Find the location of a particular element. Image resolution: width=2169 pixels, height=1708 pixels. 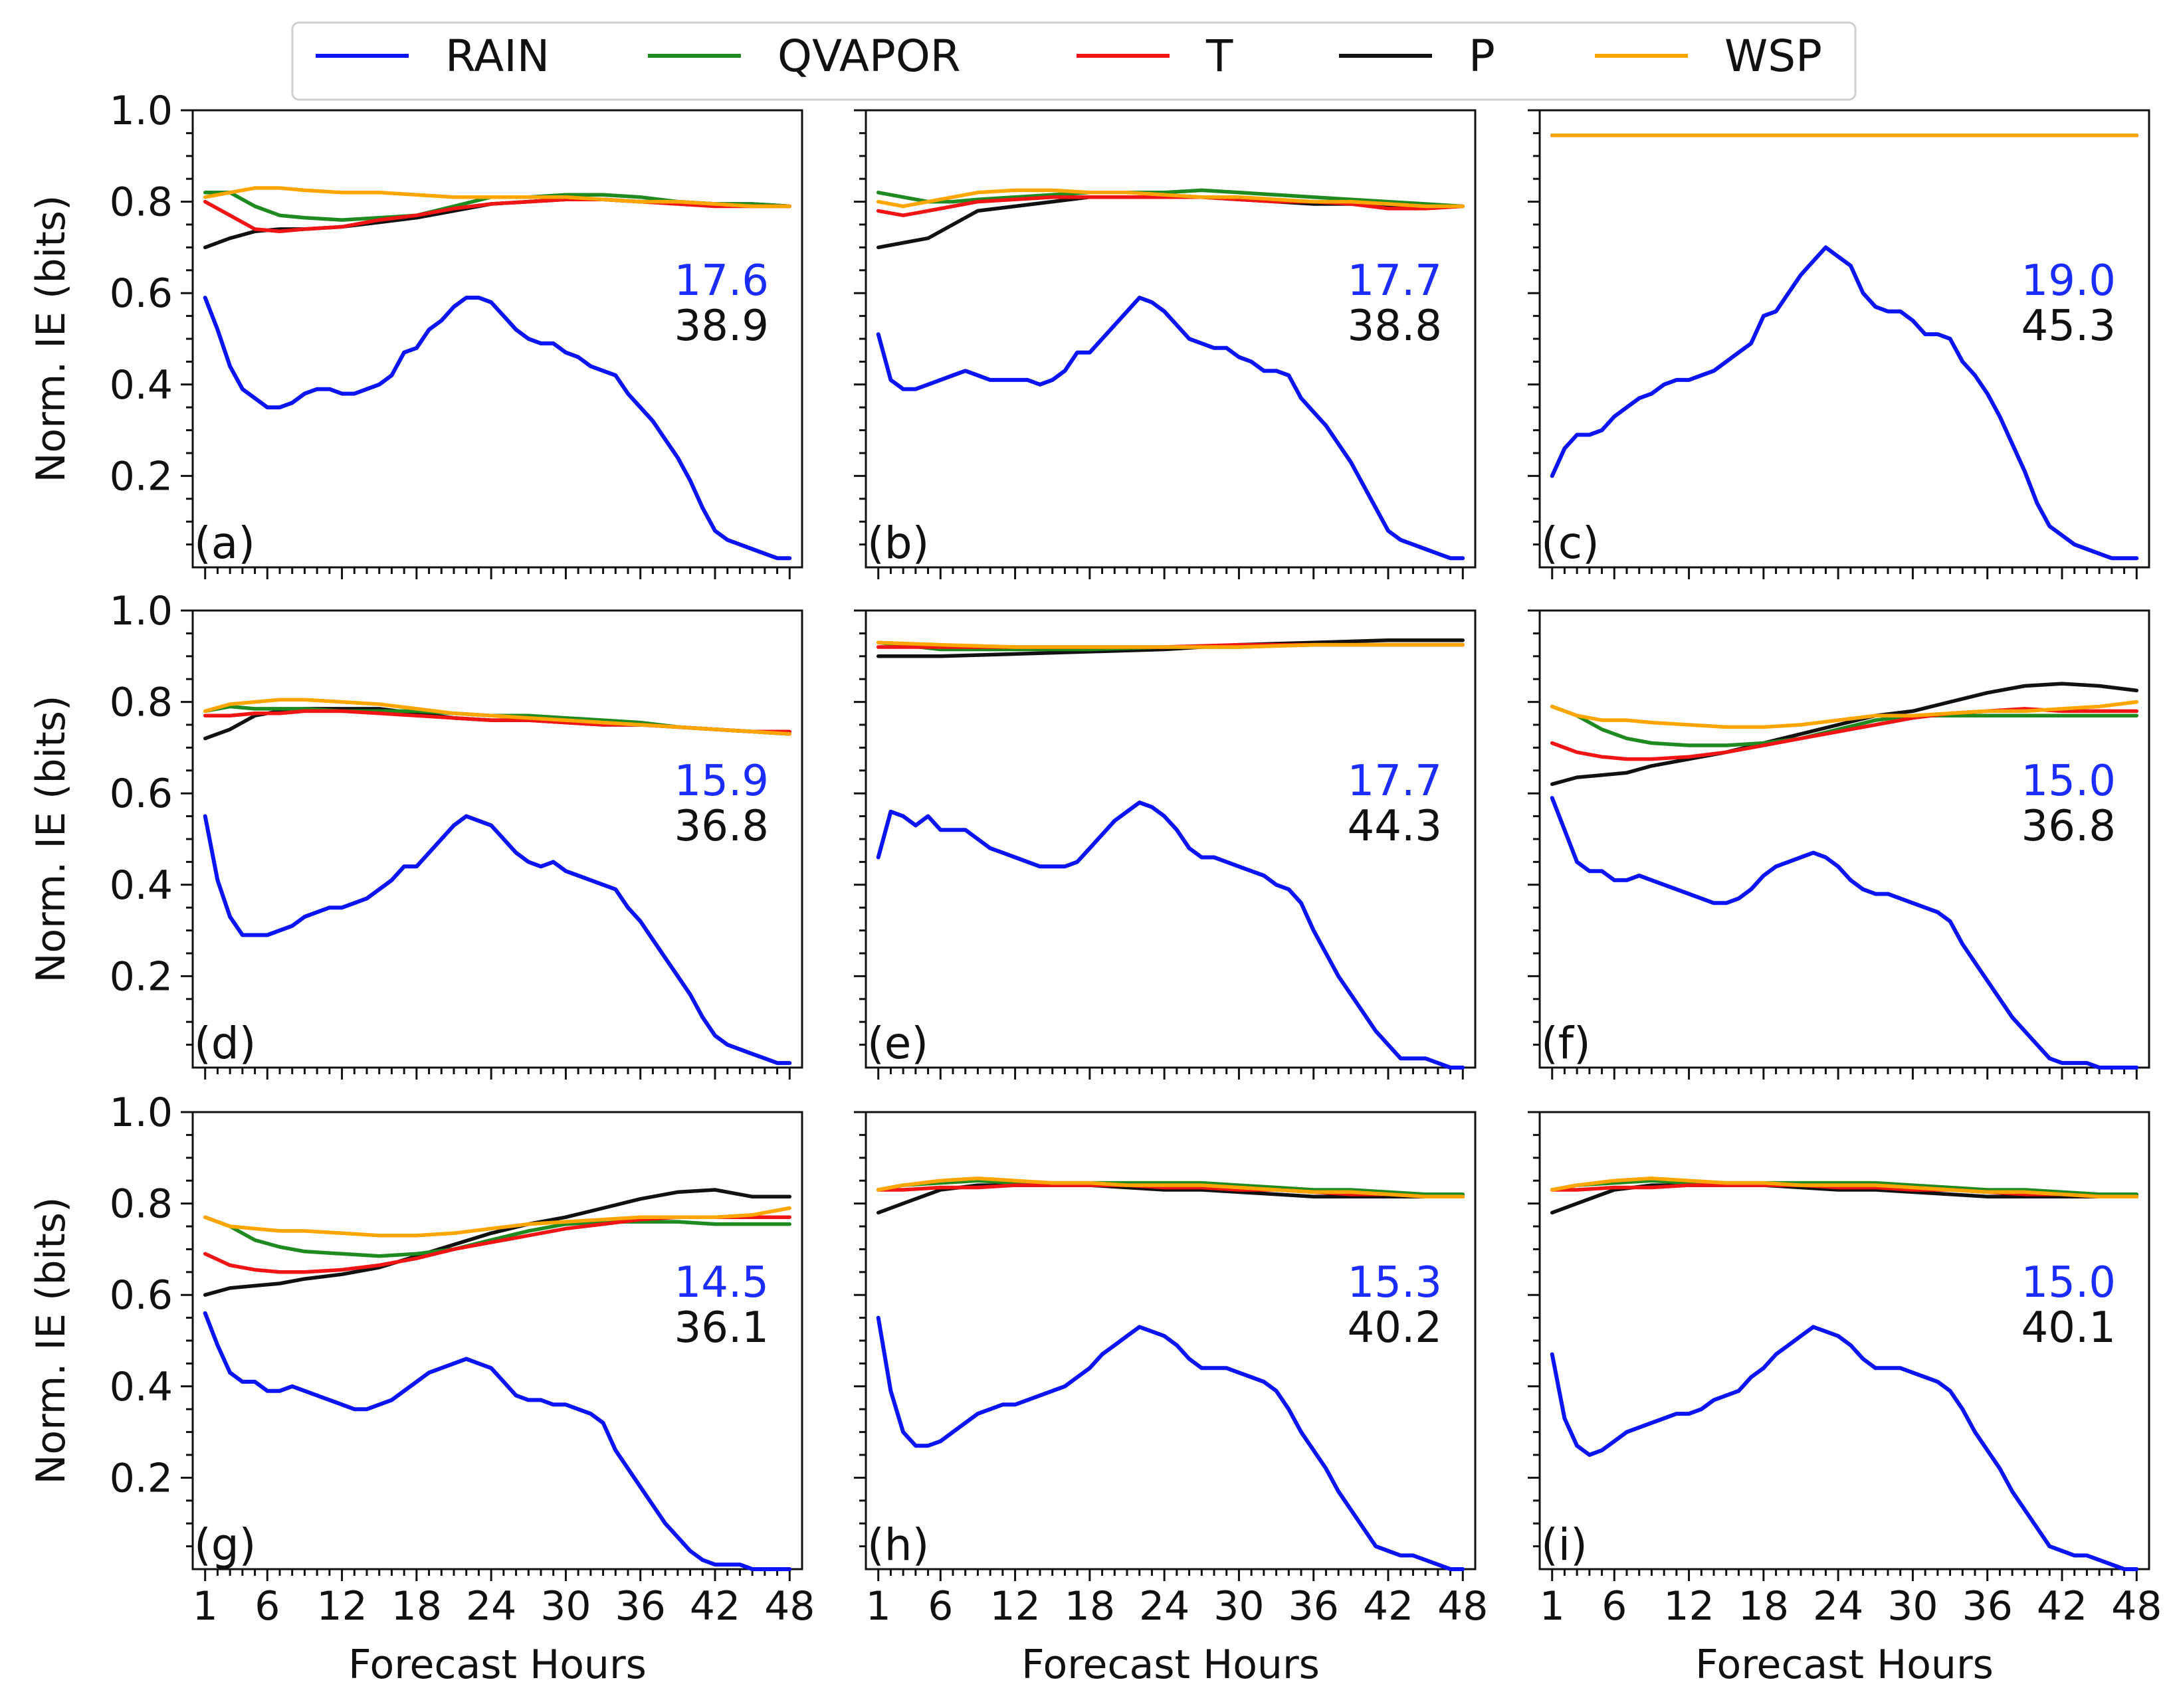

panel-c-frame is located at coordinates (1844, 339).